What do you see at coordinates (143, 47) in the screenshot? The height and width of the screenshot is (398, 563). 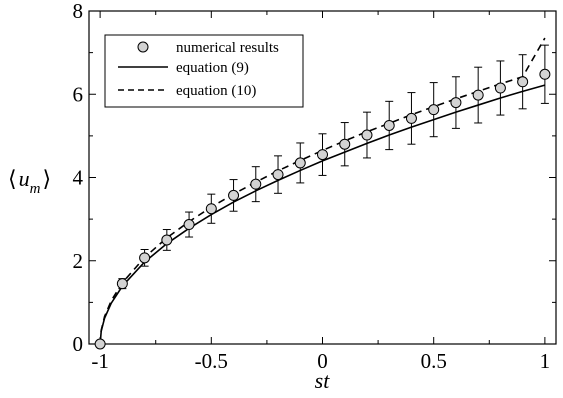 I see `legend-marker-numerical` at bounding box center [143, 47].